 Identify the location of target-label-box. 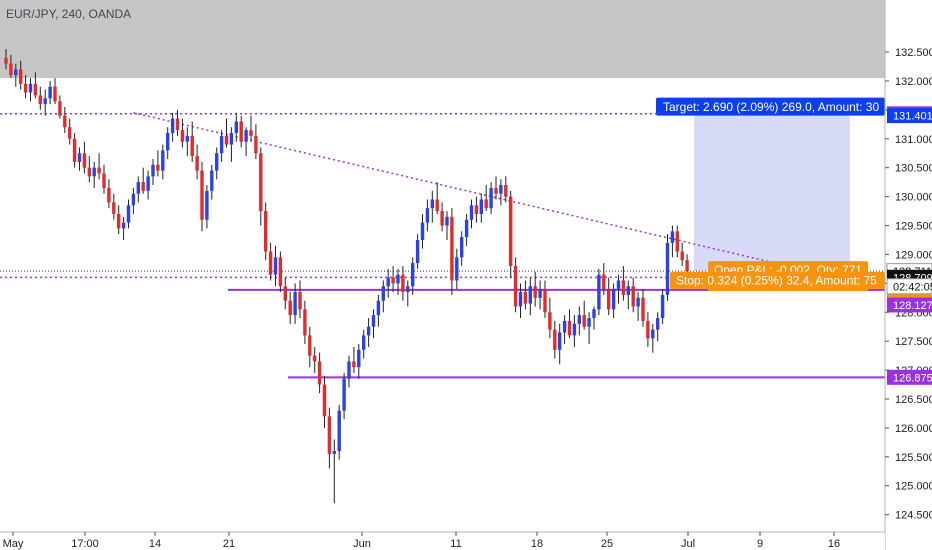
(770, 106).